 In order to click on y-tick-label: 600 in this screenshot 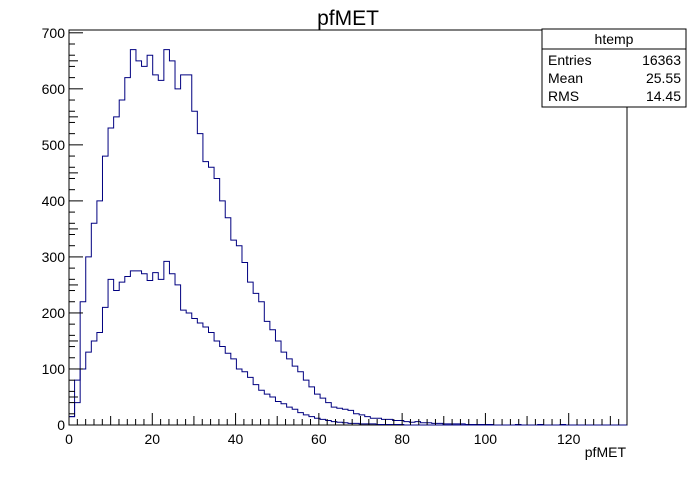, I will do `click(54, 89)`.